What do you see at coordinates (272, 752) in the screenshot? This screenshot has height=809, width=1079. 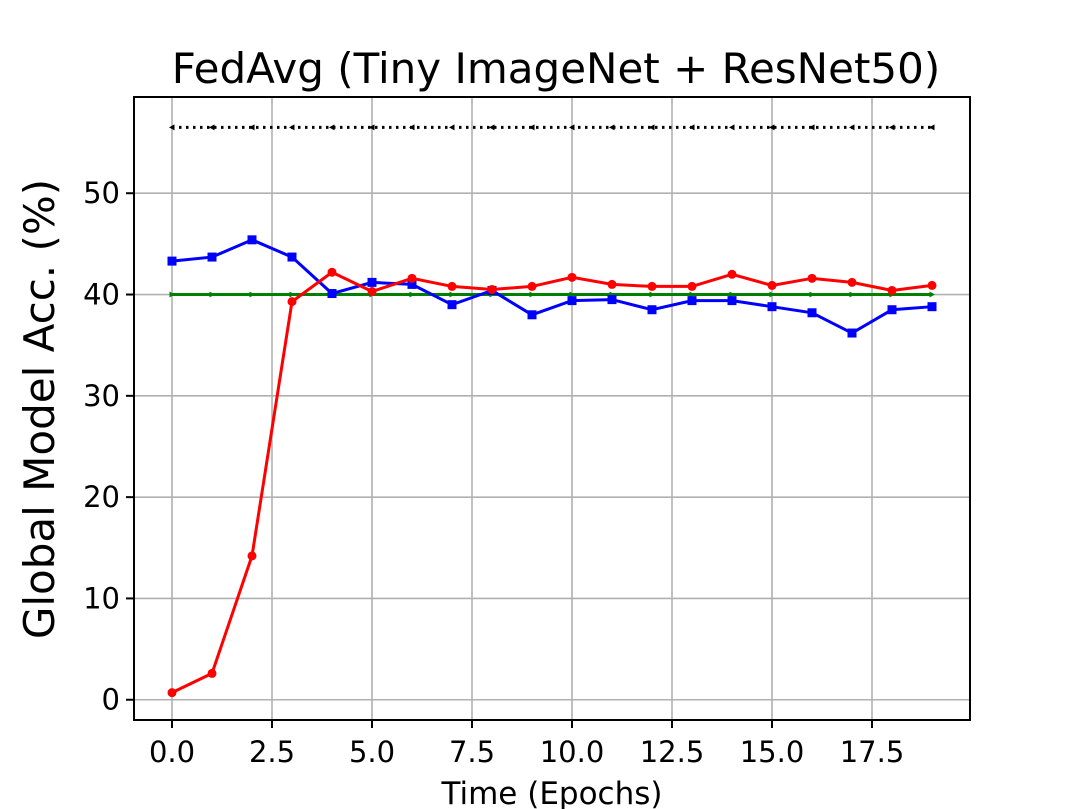 I see `x-tick-label: 2.5` at bounding box center [272, 752].